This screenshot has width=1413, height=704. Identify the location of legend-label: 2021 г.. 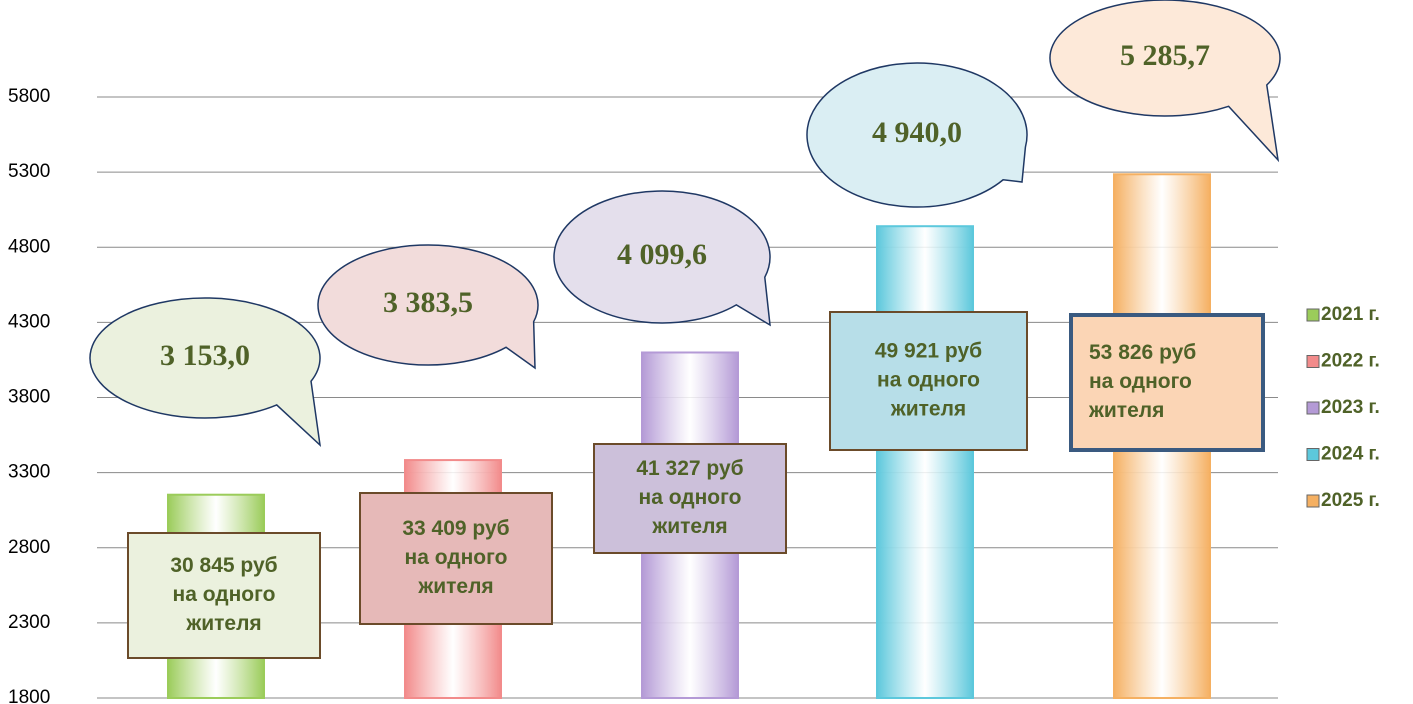
(1350, 314).